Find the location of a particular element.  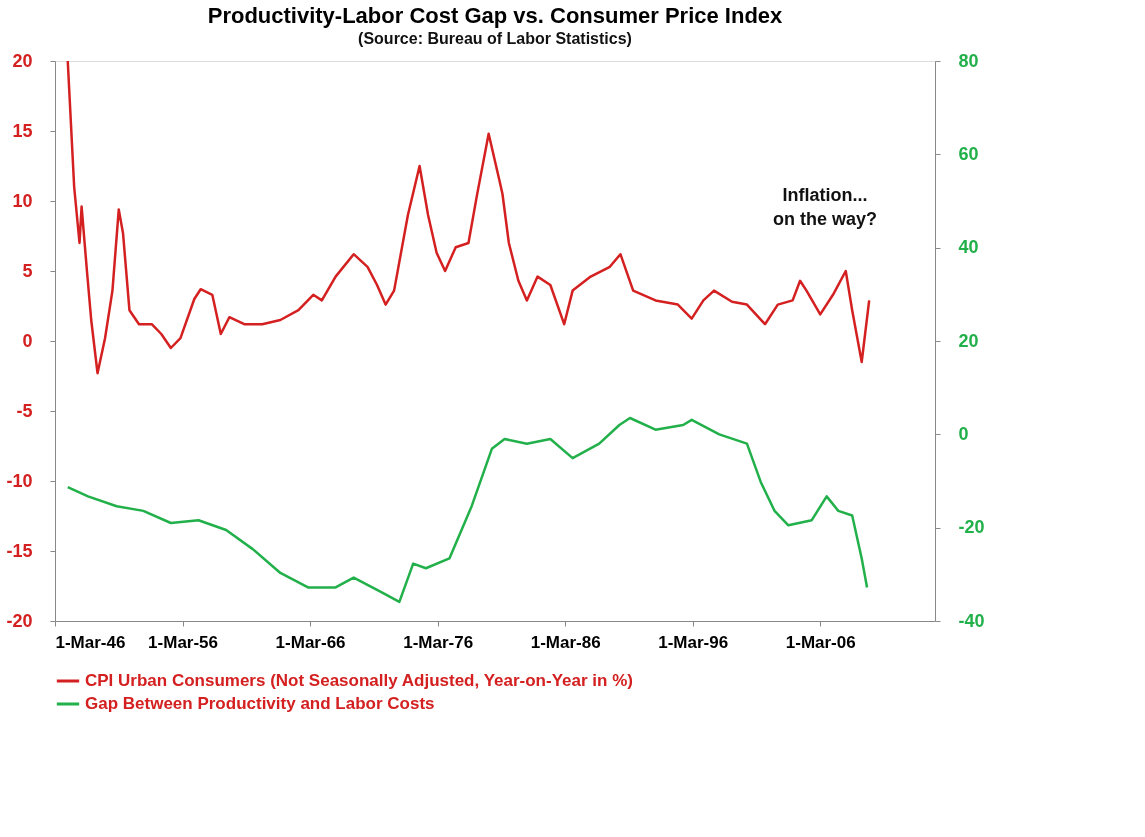

y2-tick-label: 40 is located at coordinates (968, 247).